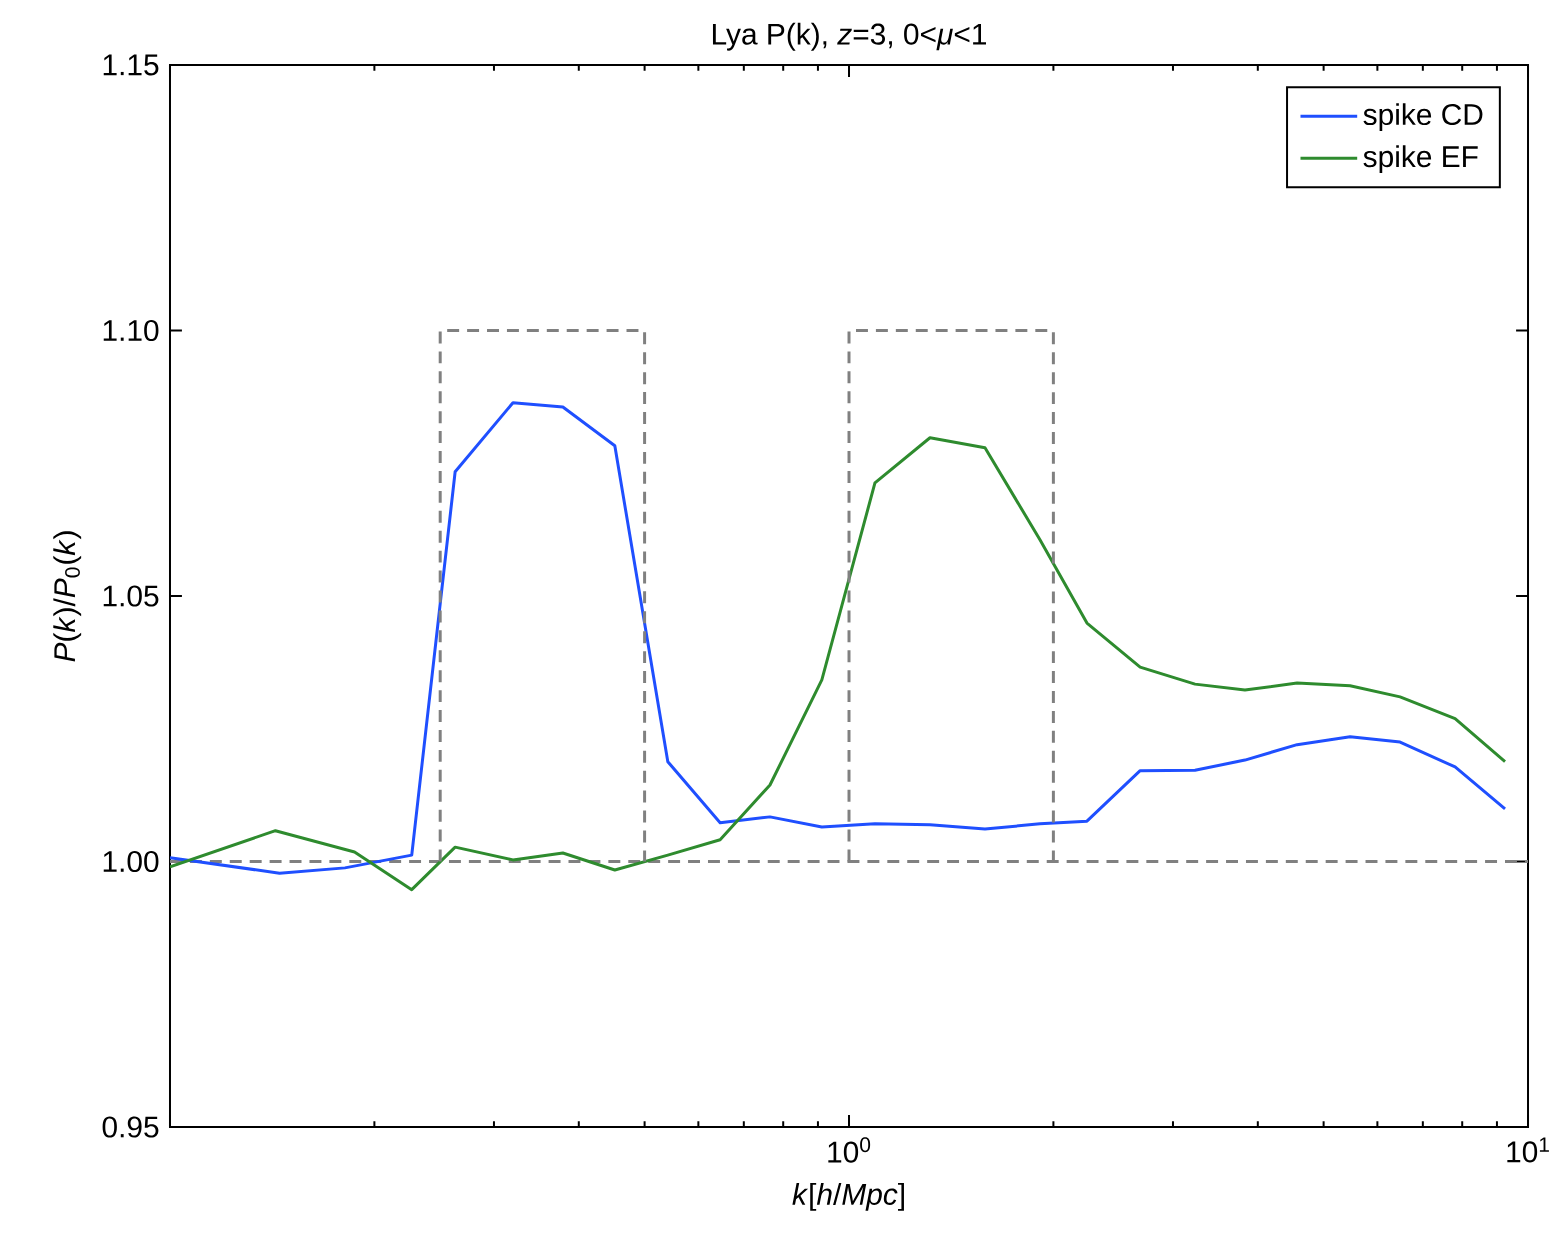 Image resolution: width=1566 pixels, height=1233 pixels. I want to click on y-tick-label: 1.05, so click(131, 596).